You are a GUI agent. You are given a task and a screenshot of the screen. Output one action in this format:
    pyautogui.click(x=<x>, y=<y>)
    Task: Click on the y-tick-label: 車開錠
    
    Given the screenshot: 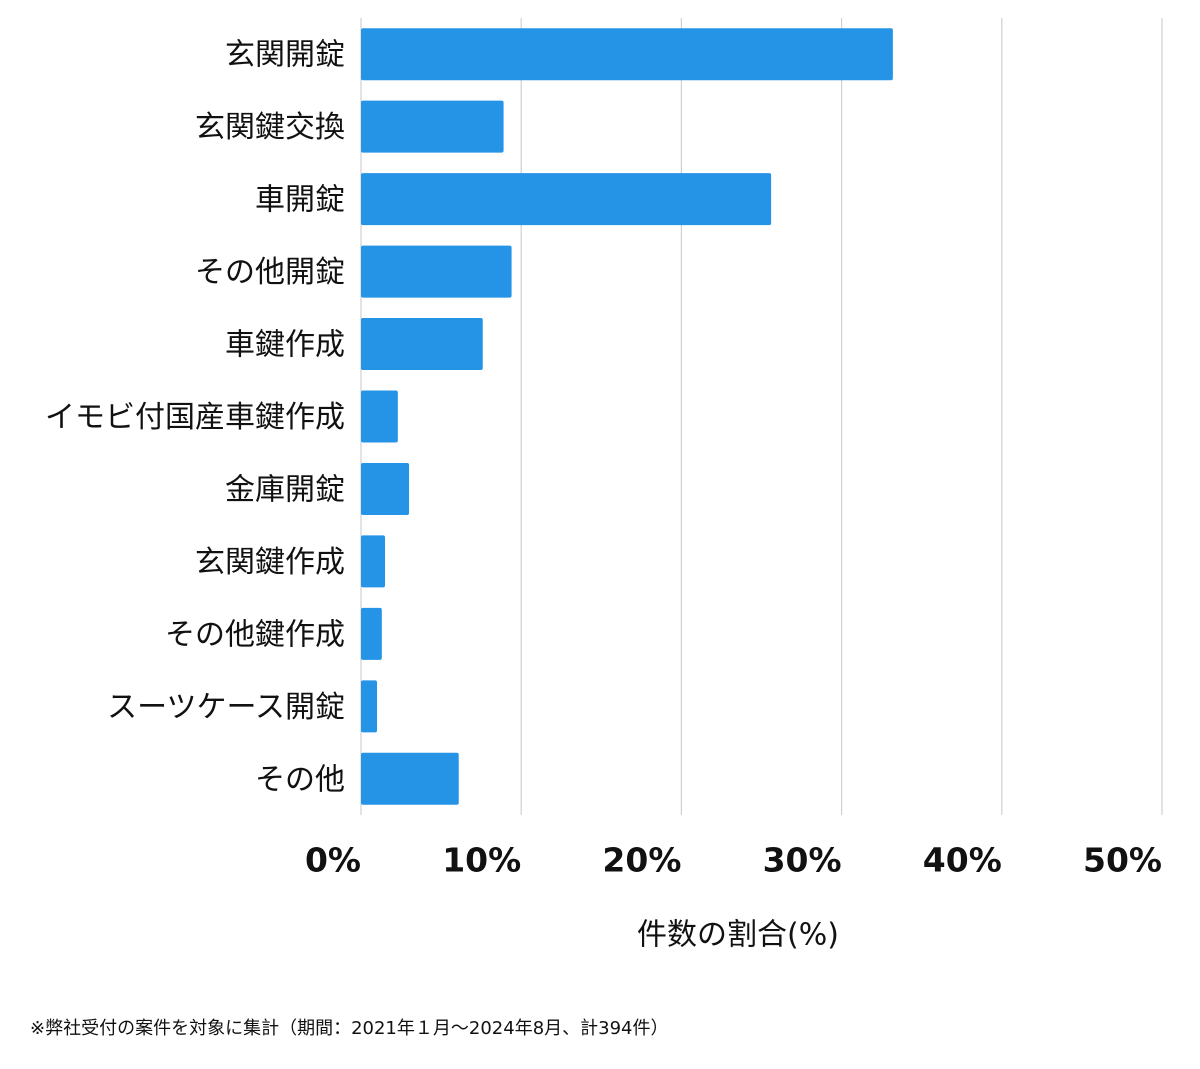 What is the action you would take?
    pyautogui.click(x=300, y=200)
    